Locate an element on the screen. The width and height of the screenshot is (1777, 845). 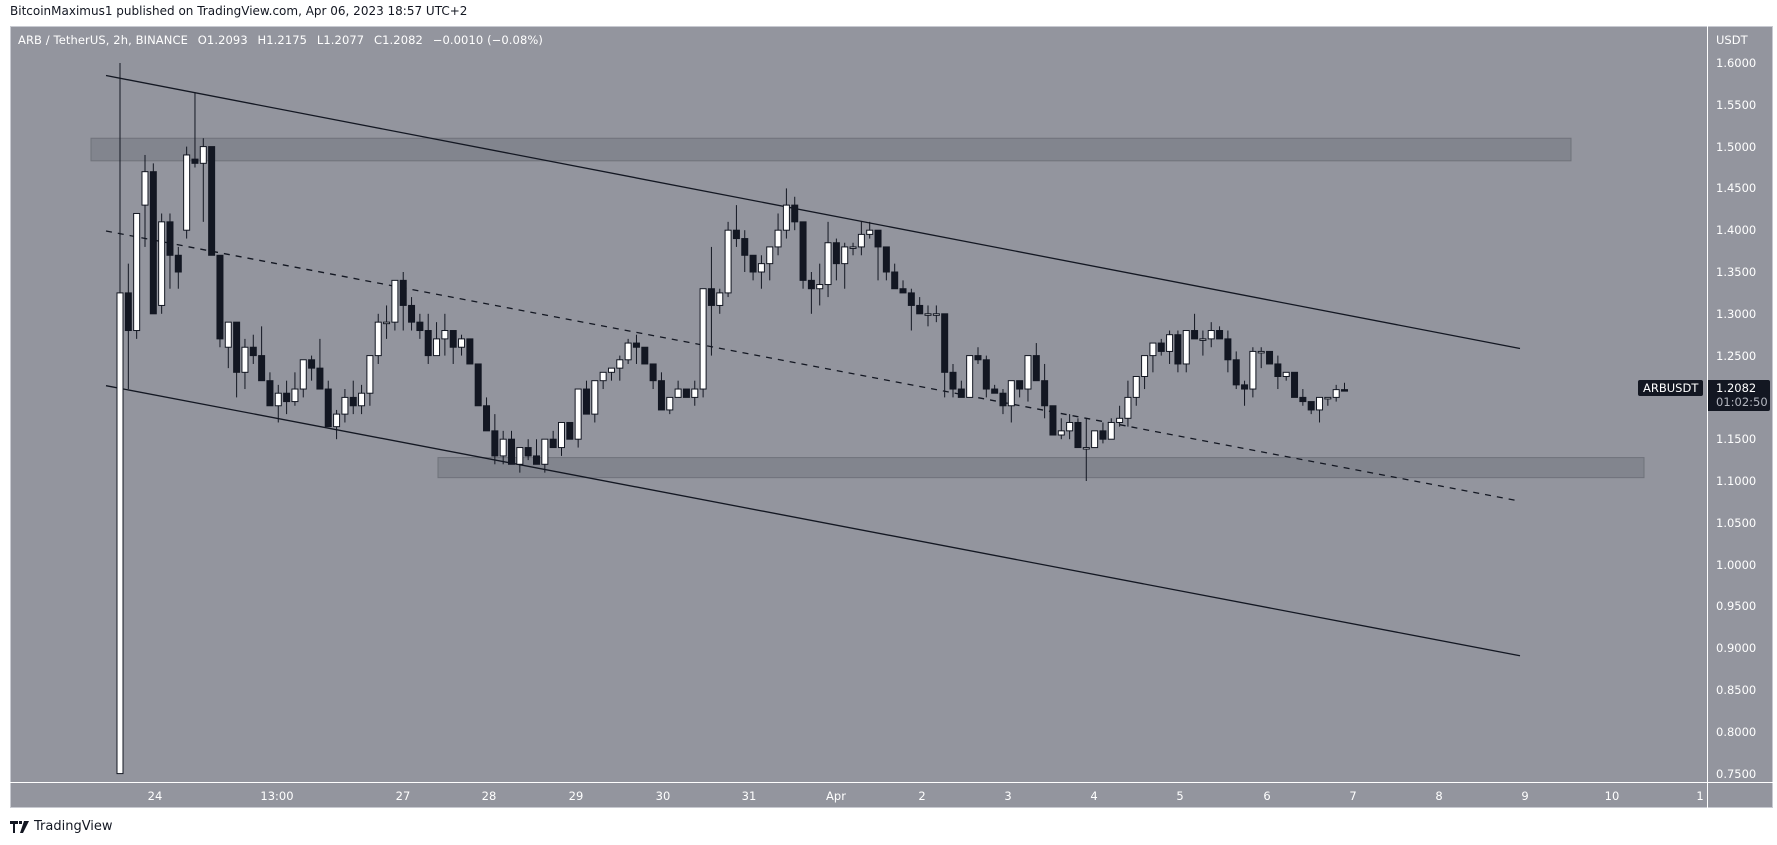
tradingview-logo: TradingView is located at coordinates (61, 826).